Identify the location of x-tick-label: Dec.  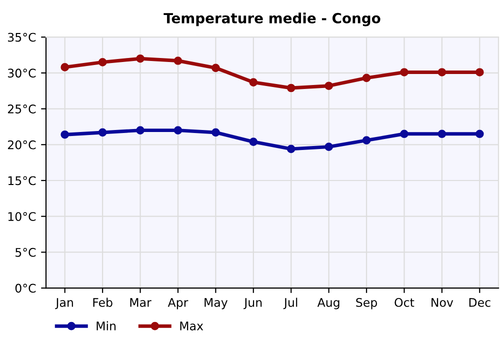
(479, 302).